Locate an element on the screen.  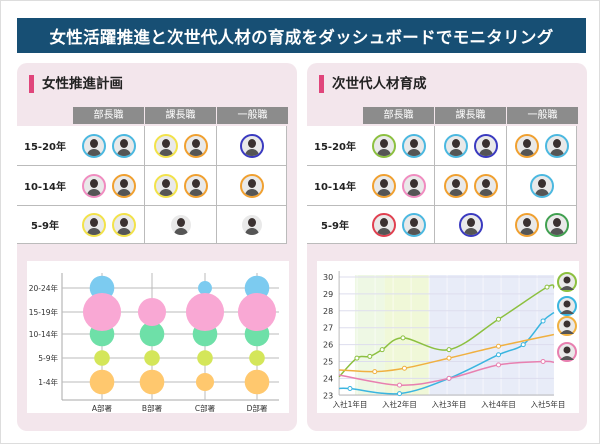
y-tick-label: 10-14年 is located at coordinates (44, 334).